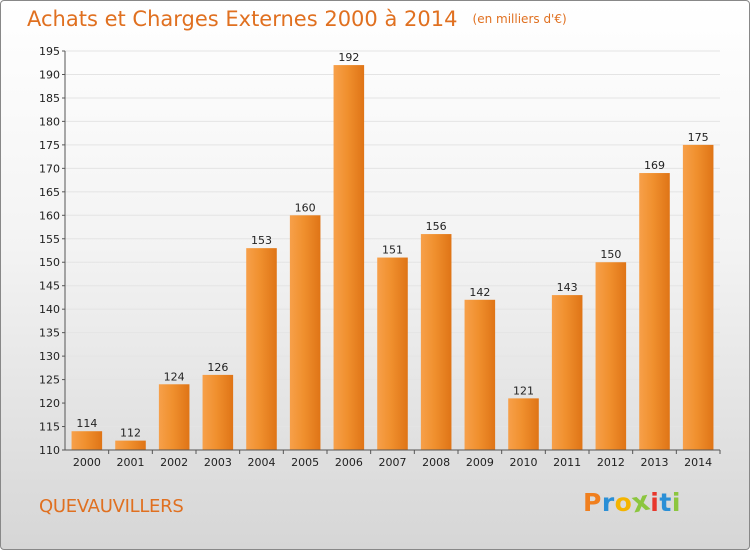  I want to click on value-label-2007: 151, so click(392, 250).